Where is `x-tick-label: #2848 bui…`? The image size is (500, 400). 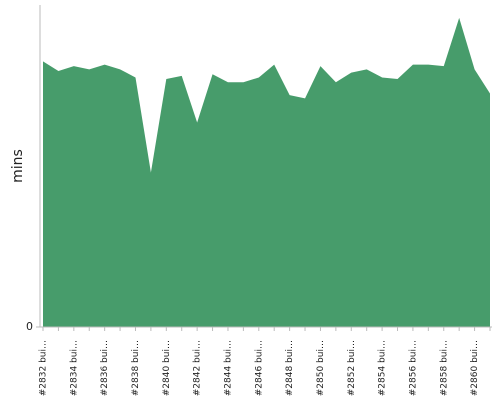 x-tick-label: #2848 bui… is located at coordinates (290, 368).